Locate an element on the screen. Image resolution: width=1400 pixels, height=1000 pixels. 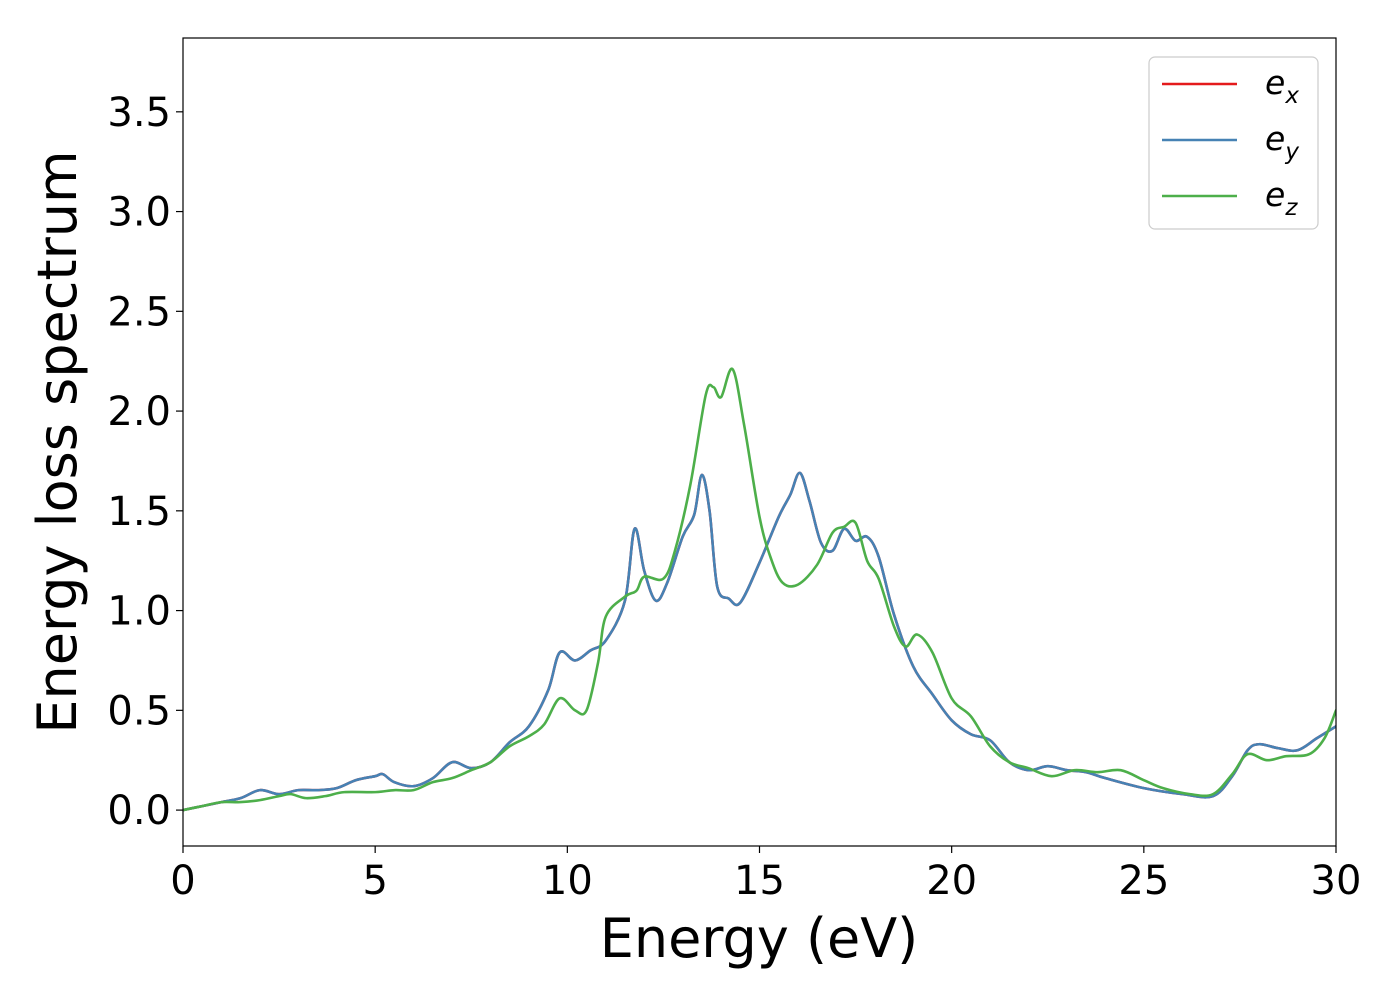
x-tick-label: 15 is located at coordinates (759, 881).